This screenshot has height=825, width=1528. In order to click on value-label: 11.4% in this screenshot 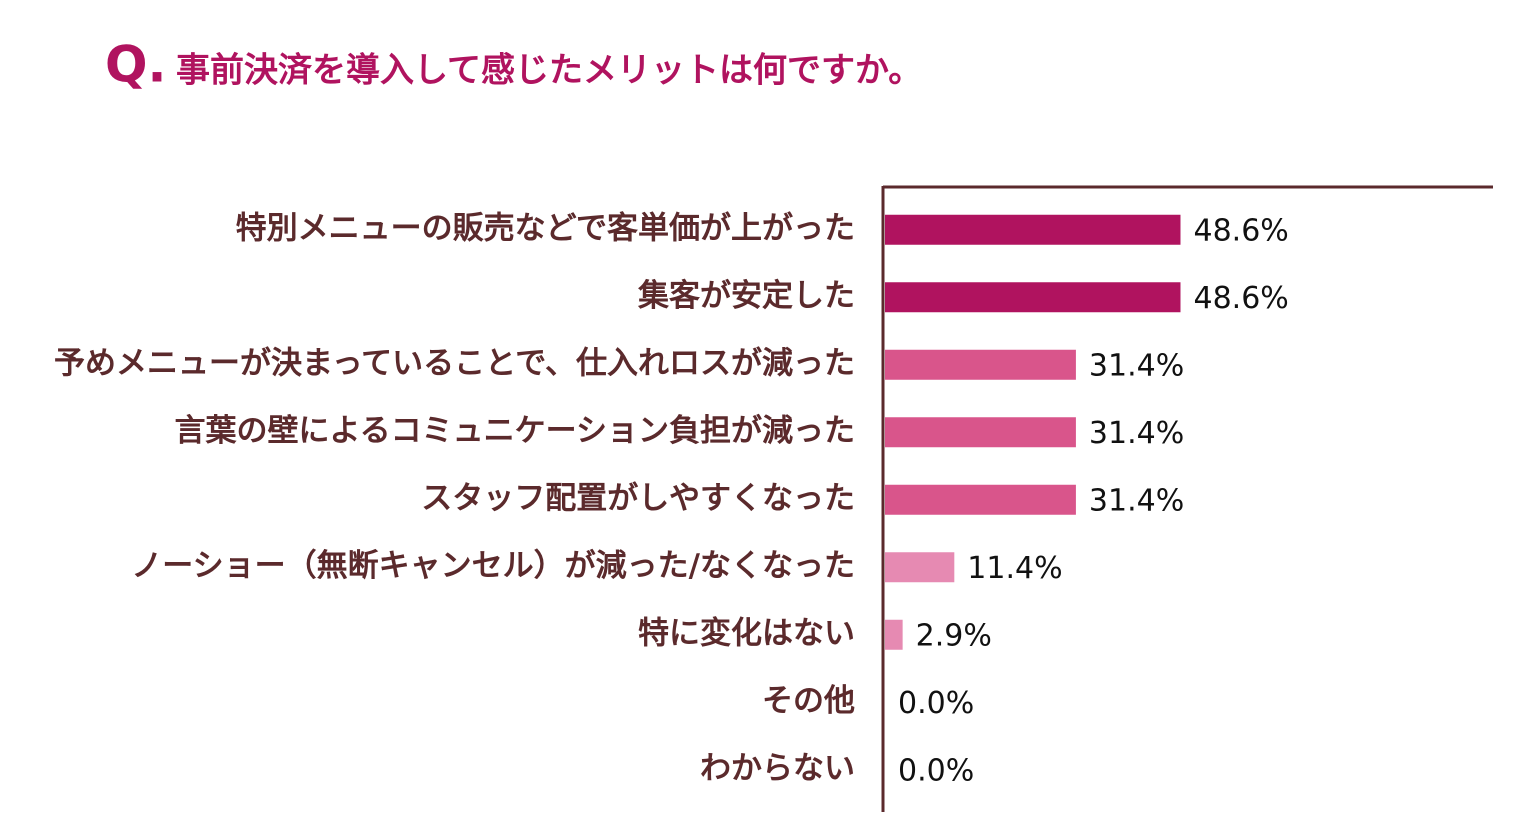, I will do `click(1014, 568)`.